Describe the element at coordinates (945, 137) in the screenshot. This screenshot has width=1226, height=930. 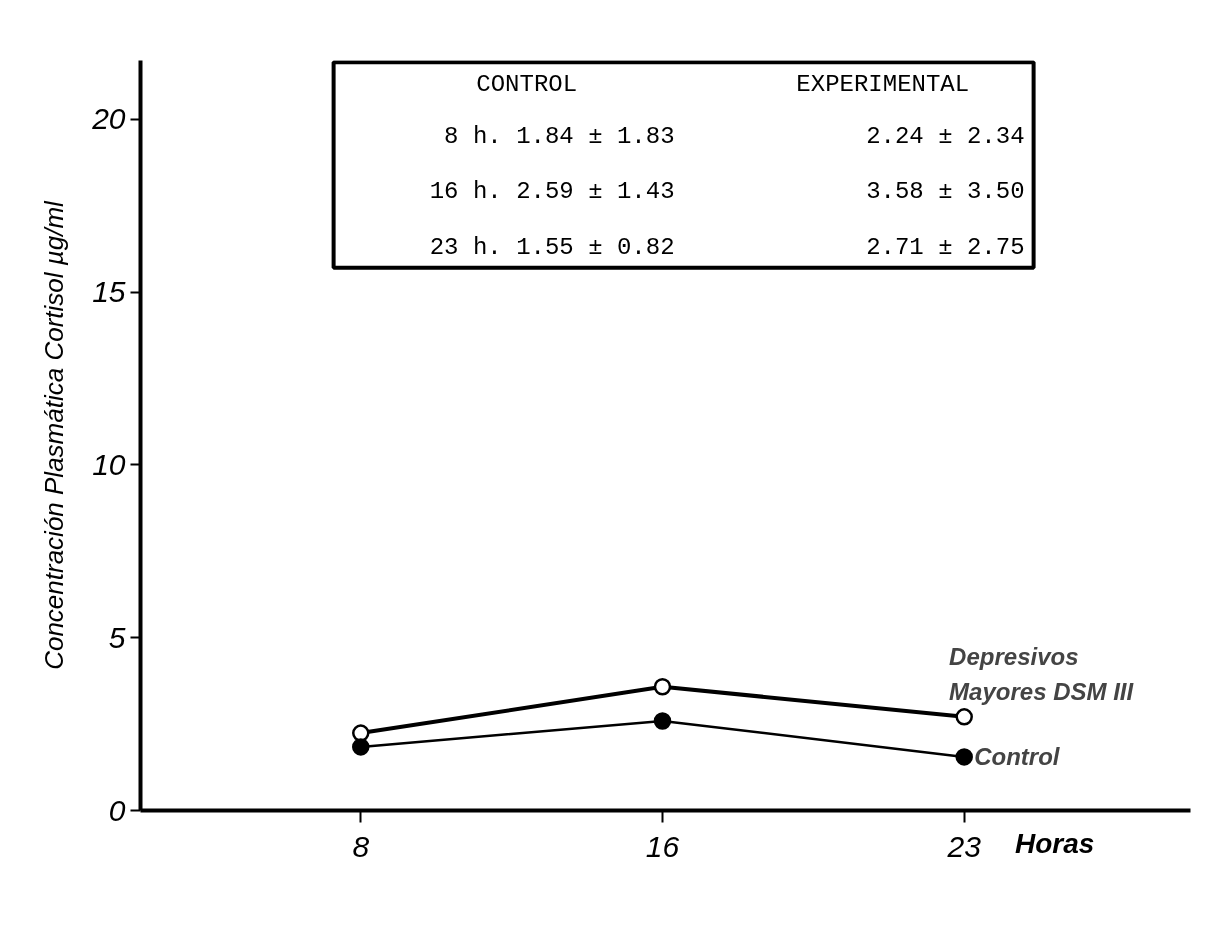
I see `annotation: 2.24 ± 2.34` at that location.